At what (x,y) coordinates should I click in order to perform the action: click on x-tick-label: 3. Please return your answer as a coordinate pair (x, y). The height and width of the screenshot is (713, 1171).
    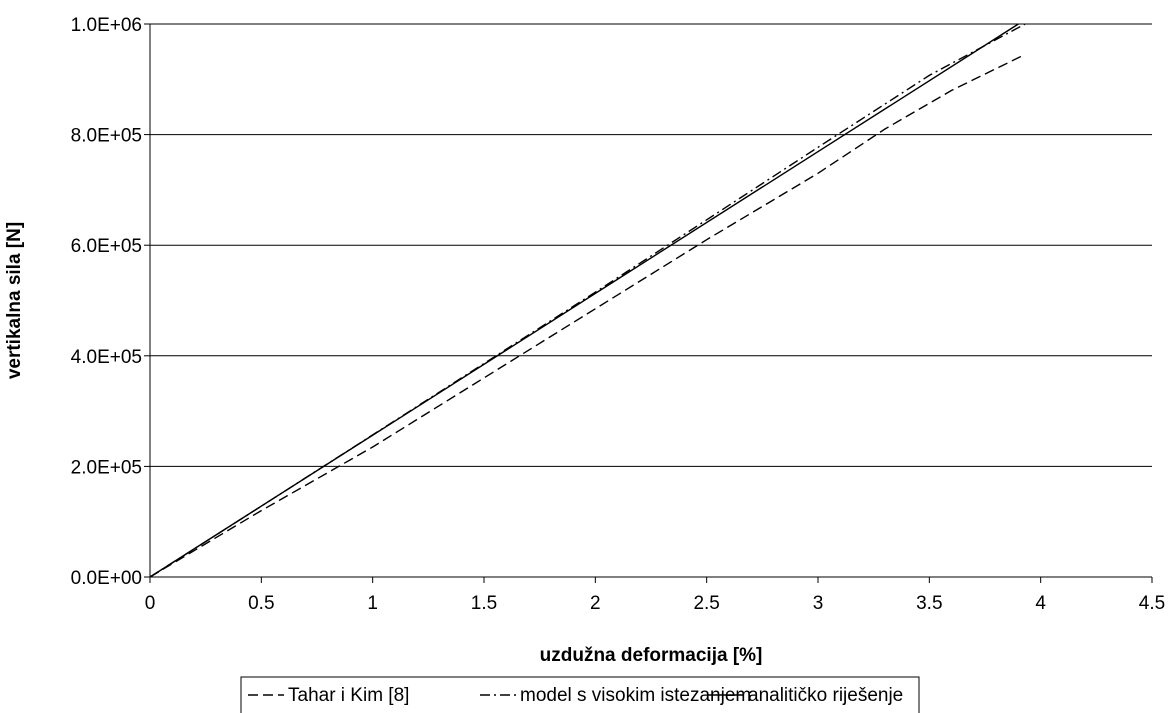
    Looking at the image, I should click on (818, 603).